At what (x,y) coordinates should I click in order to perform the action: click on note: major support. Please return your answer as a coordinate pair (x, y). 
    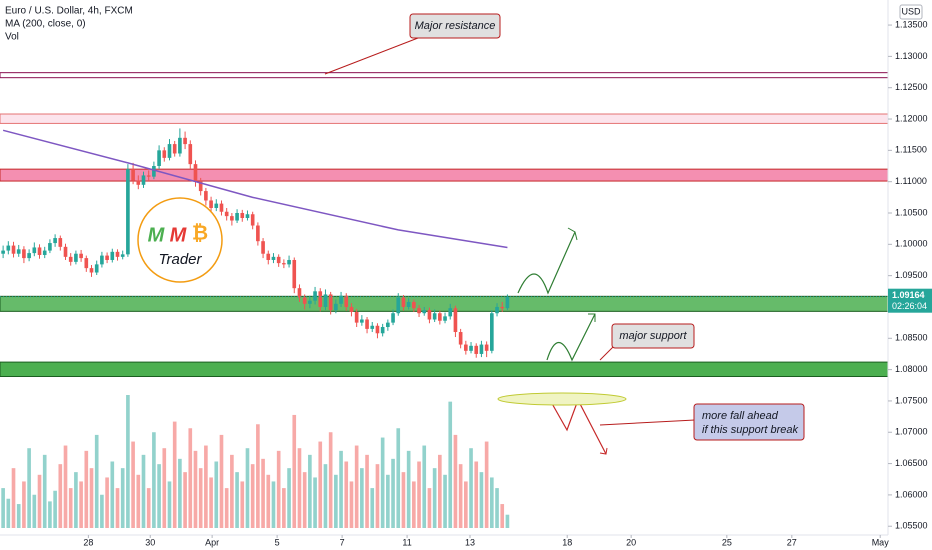
    Looking at the image, I should click on (653, 336).